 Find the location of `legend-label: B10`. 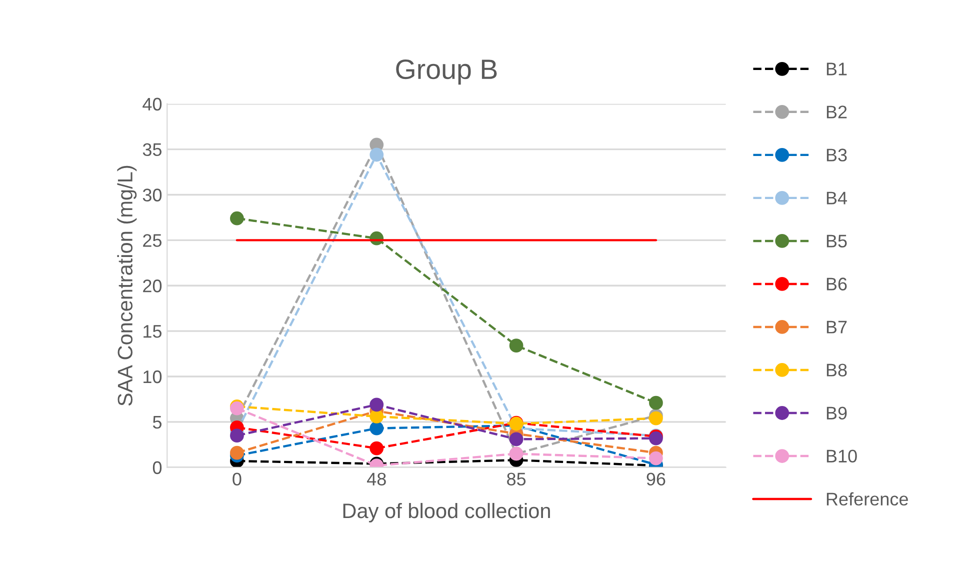

legend-label: B10 is located at coordinates (841, 456).